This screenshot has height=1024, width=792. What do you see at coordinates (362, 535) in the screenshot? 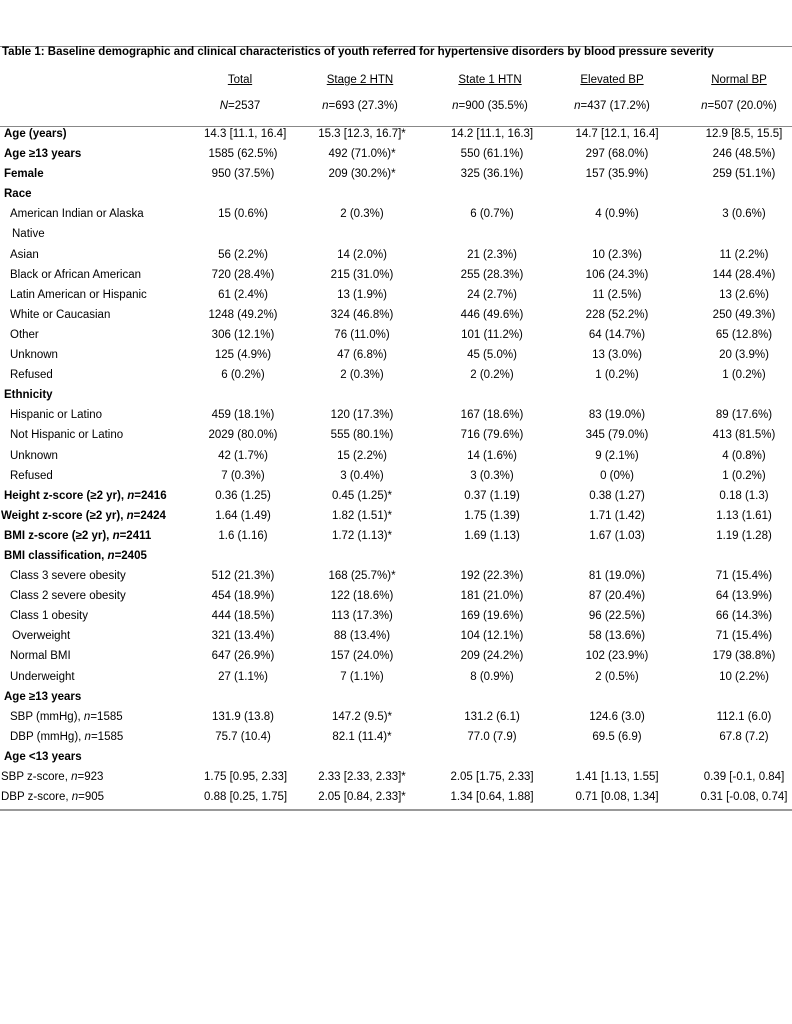
I see `cell-value: 1.72 (1.13)*` at bounding box center [362, 535].